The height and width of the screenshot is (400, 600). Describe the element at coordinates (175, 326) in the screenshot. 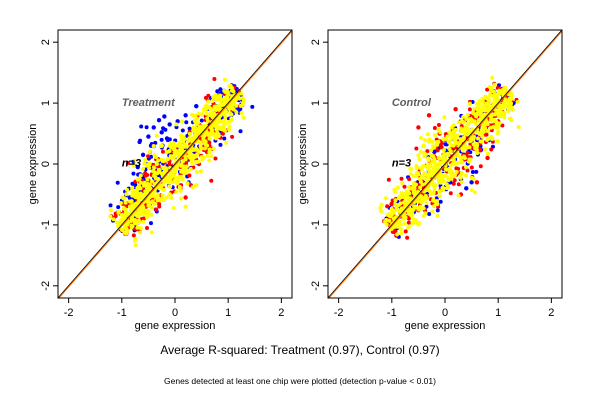

I see `x-axis-label: gene expression` at that location.